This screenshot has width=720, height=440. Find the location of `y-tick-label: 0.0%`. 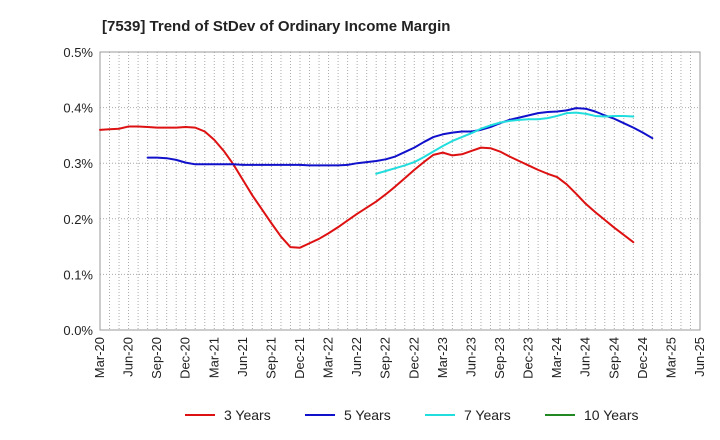

y-tick-label: 0.0% is located at coordinates (78, 330).